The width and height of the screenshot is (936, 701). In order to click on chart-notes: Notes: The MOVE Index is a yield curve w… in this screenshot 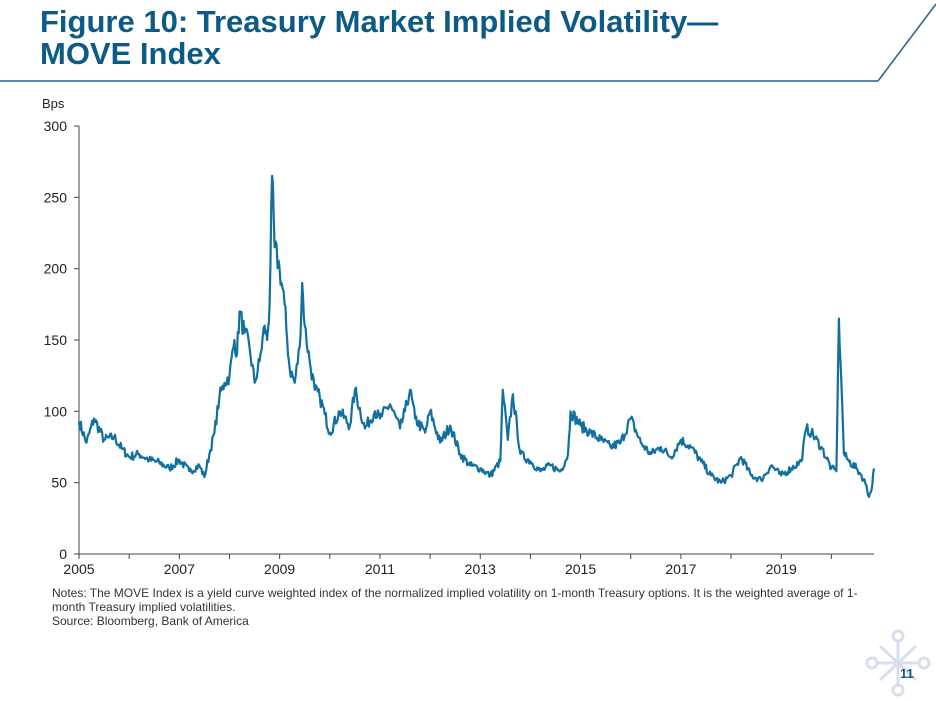, I will do `click(462, 607)`.